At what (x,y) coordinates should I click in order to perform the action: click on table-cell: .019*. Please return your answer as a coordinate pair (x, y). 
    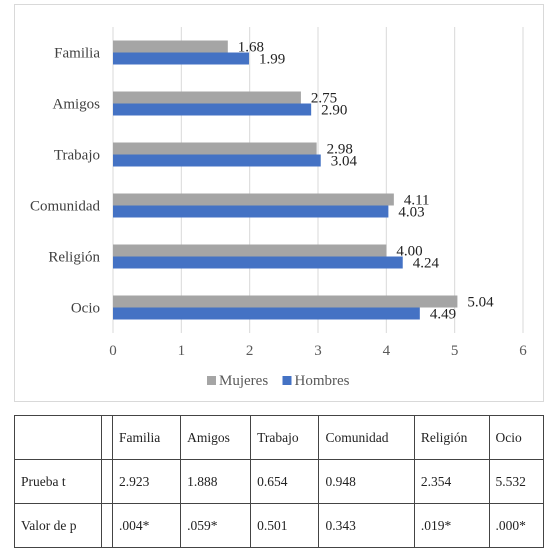
    Looking at the image, I should click on (451, 525).